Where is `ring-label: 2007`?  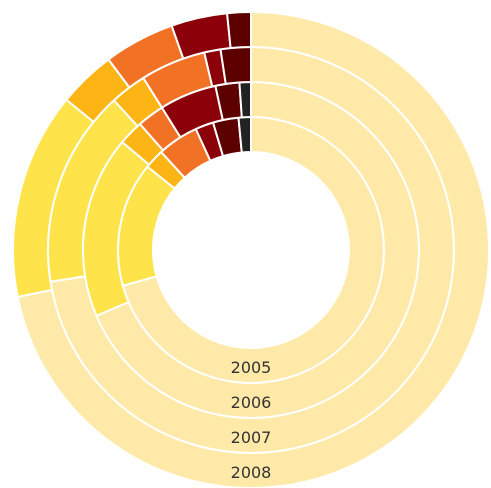
ring-label: 2007 is located at coordinates (251, 437).